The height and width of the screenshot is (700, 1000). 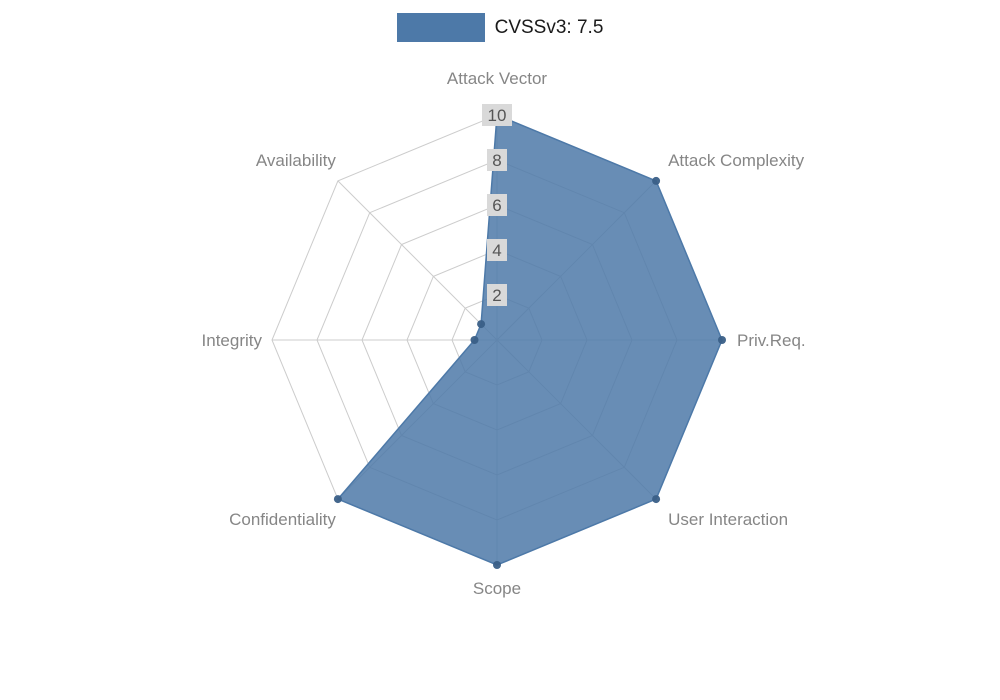 What do you see at coordinates (736, 160) in the screenshot?
I see `axis-label-attack-complexity: Attack Complexity` at bounding box center [736, 160].